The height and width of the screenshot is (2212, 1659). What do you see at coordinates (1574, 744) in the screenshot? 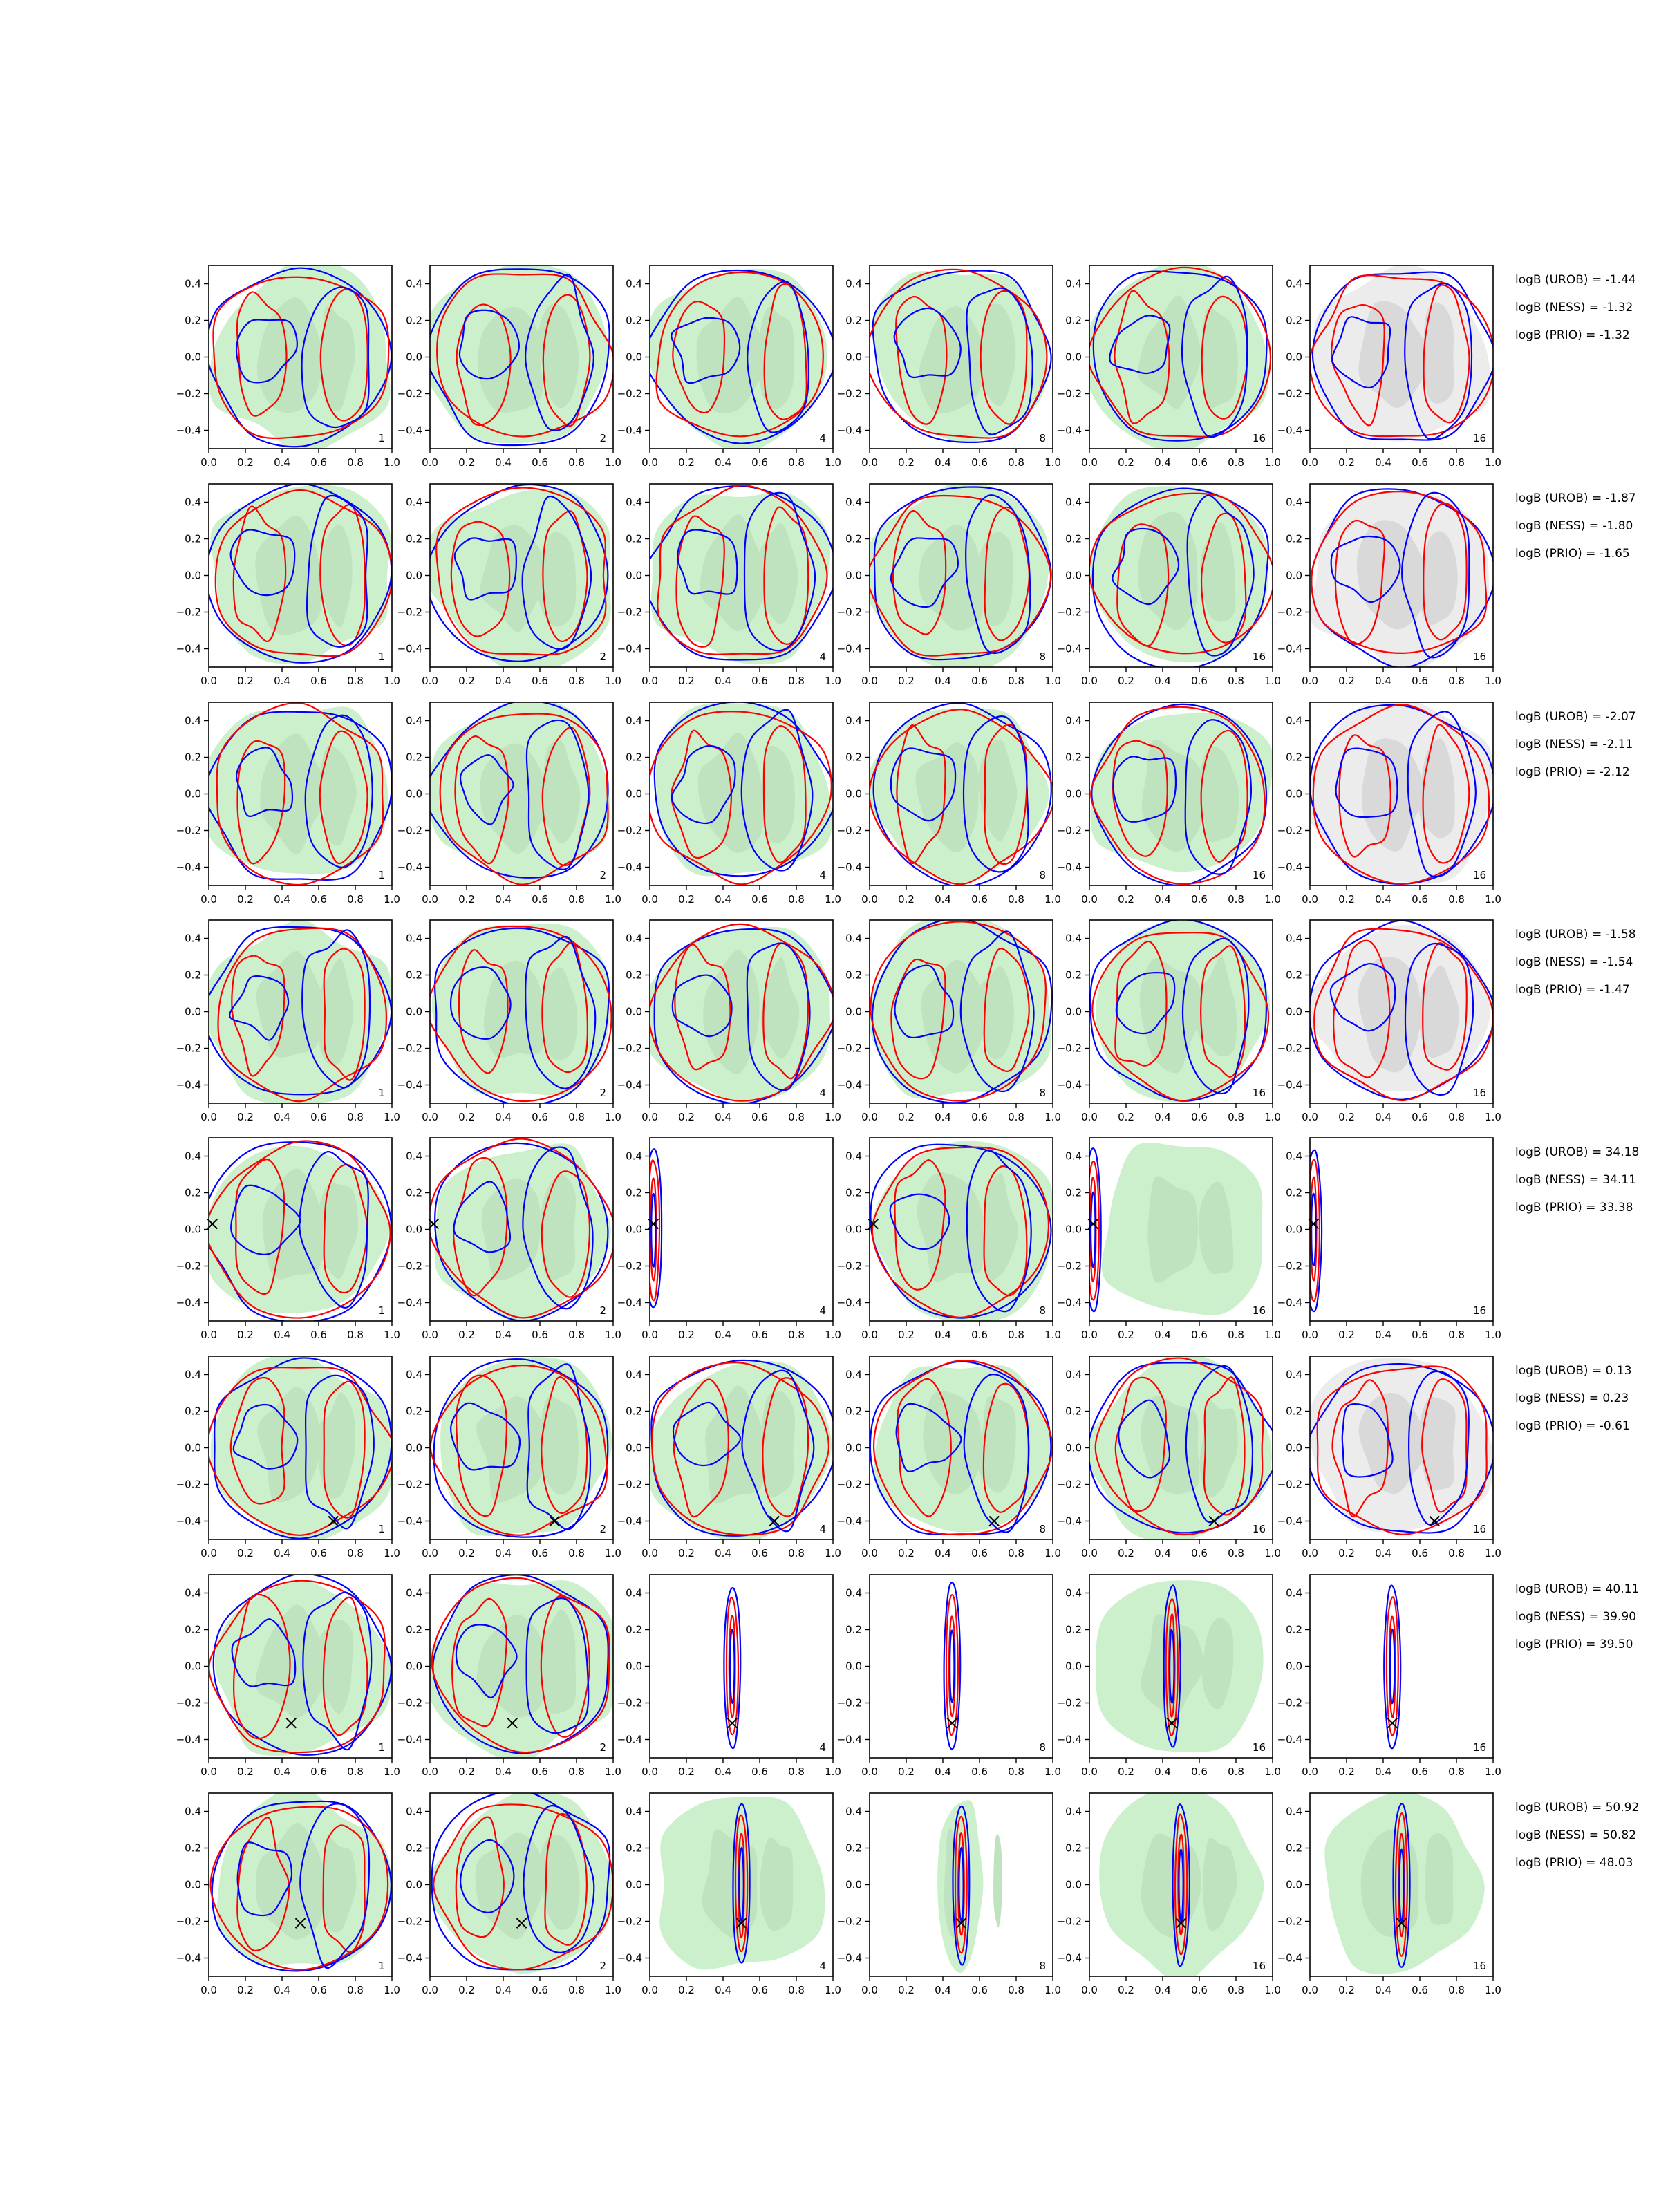
I see `logb-label: logB (NESS) = -2.11` at bounding box center [1574, 744].